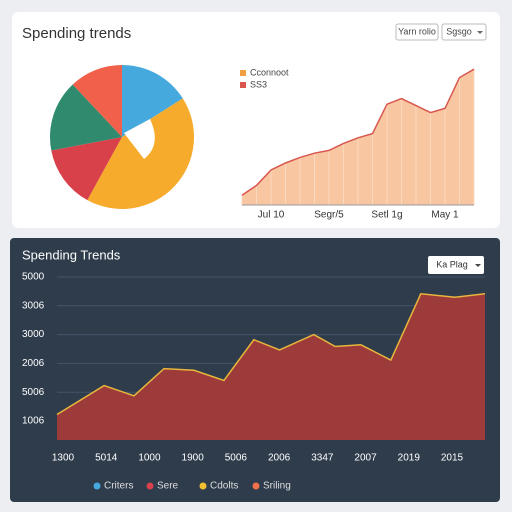 This screenshot has width=512, height=512. Describe the element at coordinates (279, 458) in the screenshot. I see `x-tick-label: 2006` at that location.